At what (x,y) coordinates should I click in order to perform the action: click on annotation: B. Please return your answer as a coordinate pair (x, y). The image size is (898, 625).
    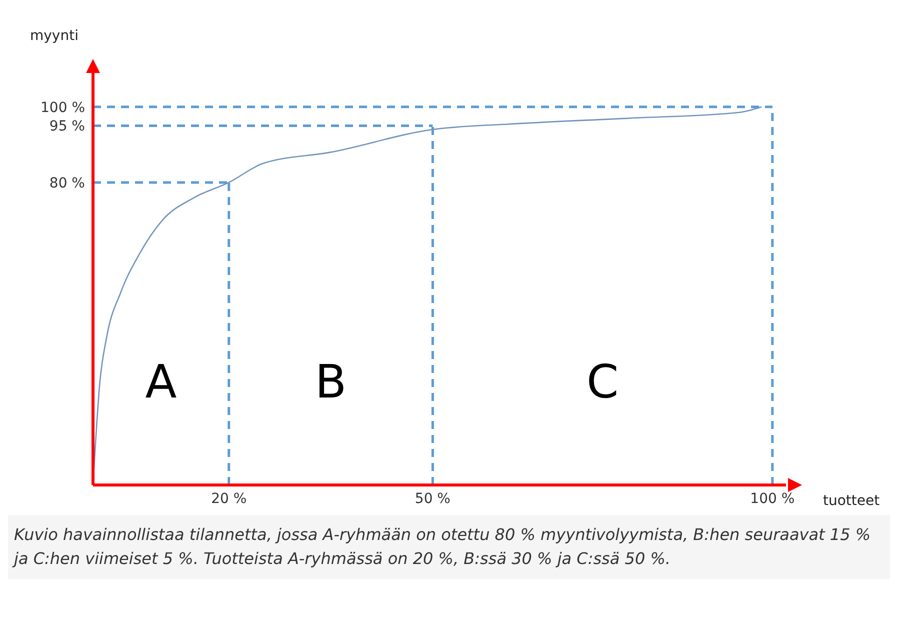
    Looking at the image, I should click on (331, 381).